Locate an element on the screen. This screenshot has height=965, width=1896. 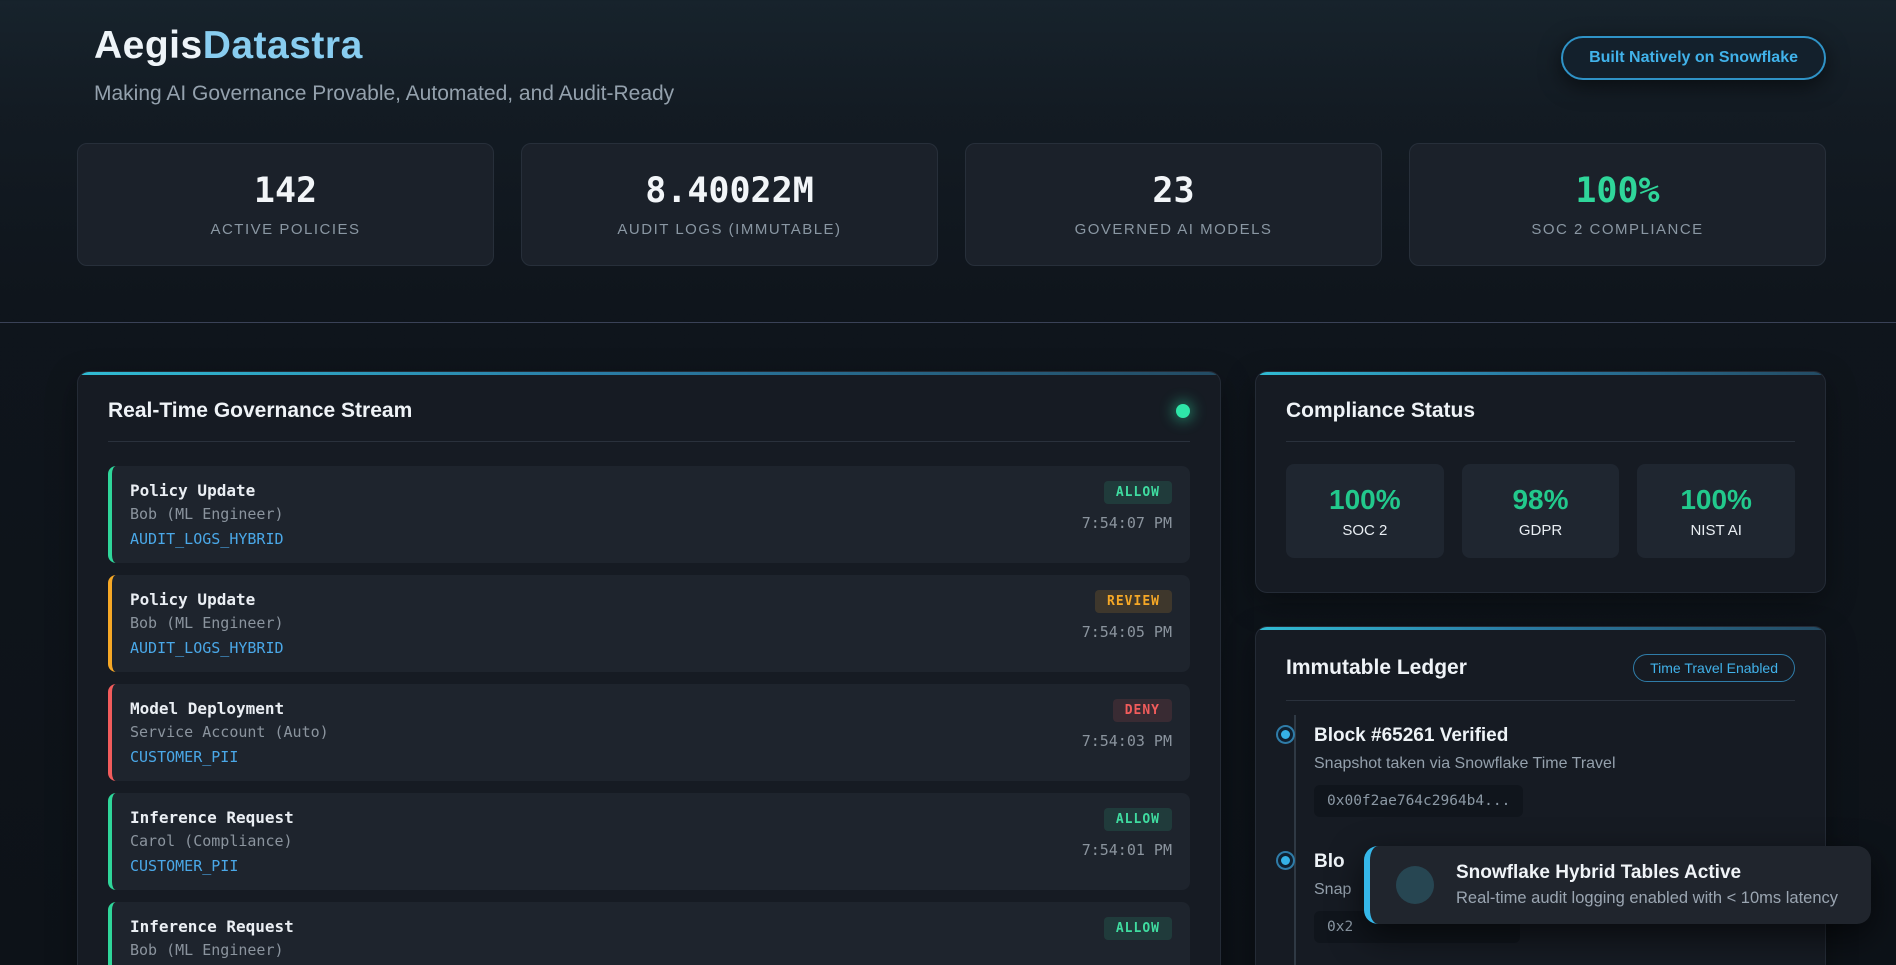
ledger-header-divider is located at coordinates (1540, 700).